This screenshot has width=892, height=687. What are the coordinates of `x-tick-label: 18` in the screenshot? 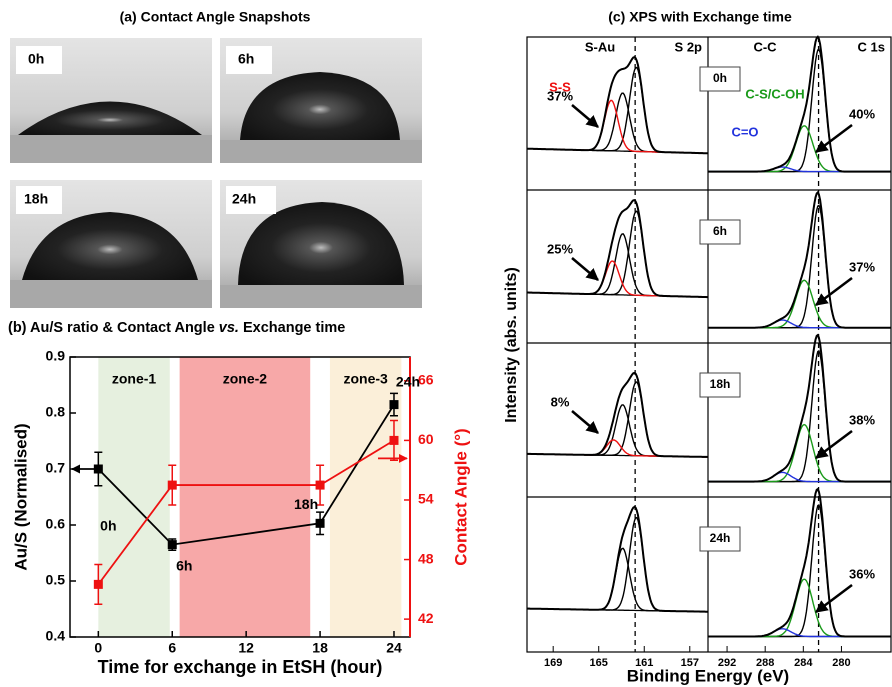 It's located at (320, 648).